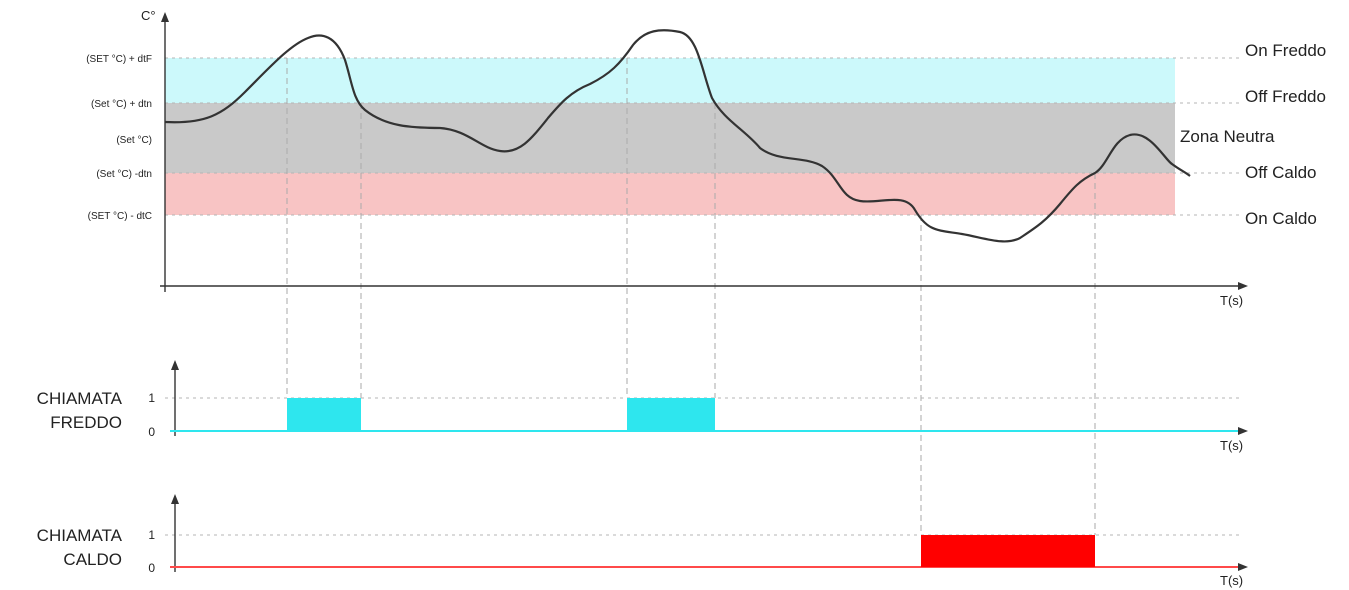  What do you see at coordinates (151, 568) in the screenshot?
I see `caldo-tick-0: 0` at bounding box center [151, 568].